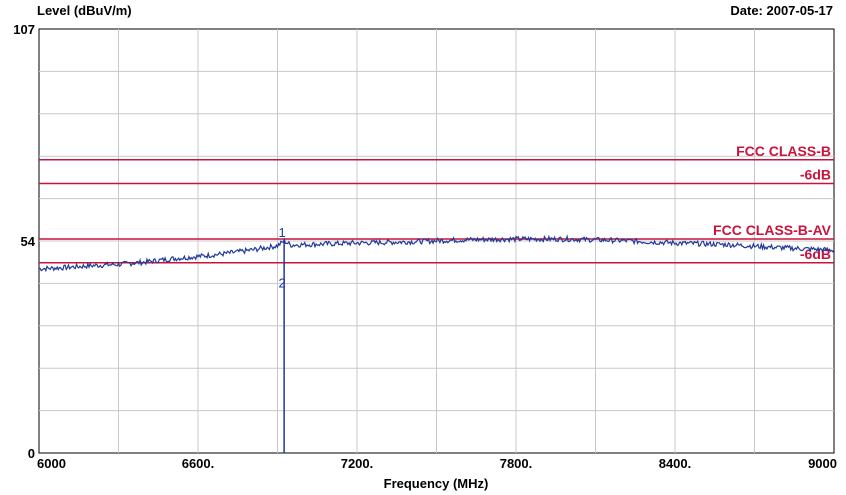 This screenshot has height=495, width=846. What do you see at coordinates (282, 232) in the screenshot?
I see `marker-label: 1` at bounding box center [282, 232].